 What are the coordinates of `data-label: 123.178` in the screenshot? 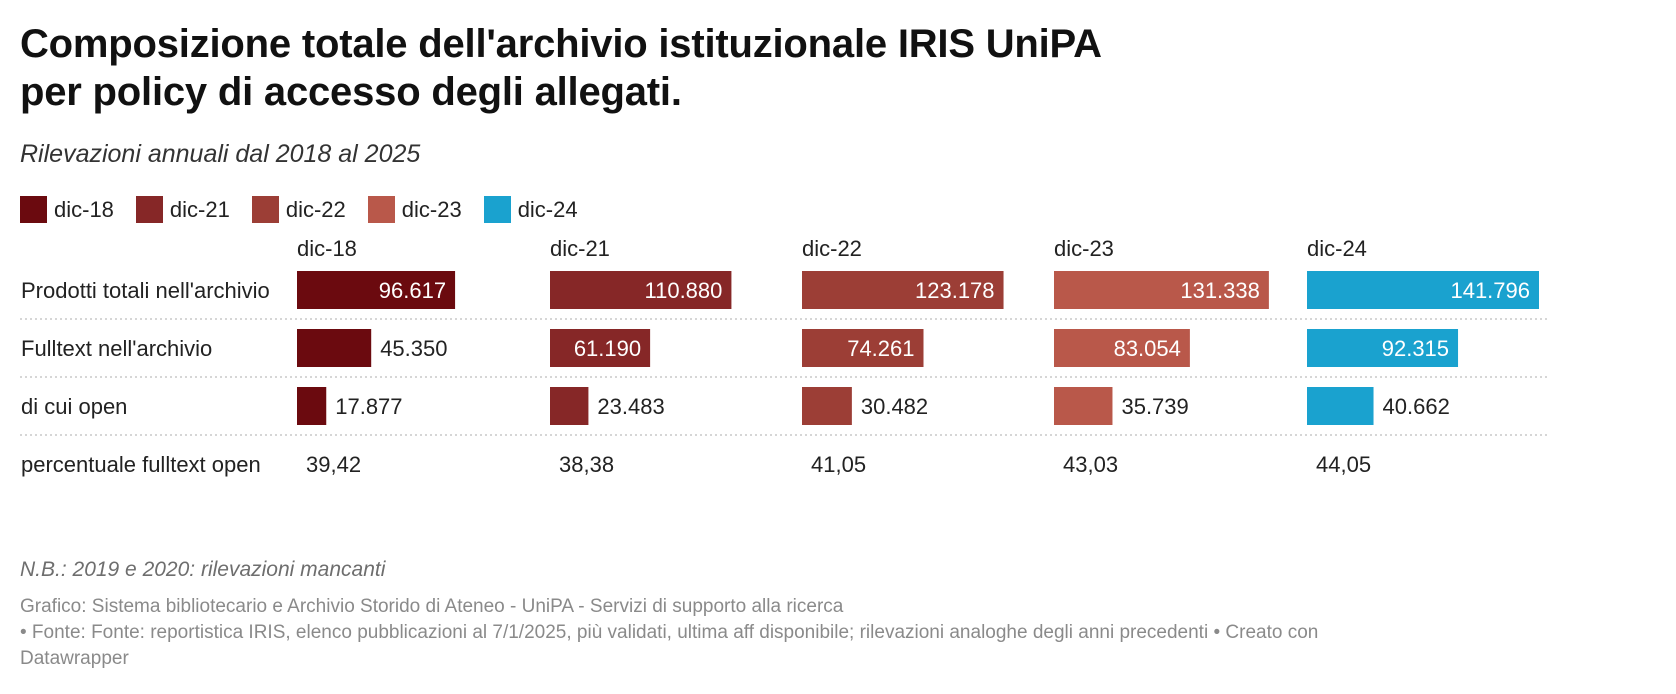 It's located at (955, 290).